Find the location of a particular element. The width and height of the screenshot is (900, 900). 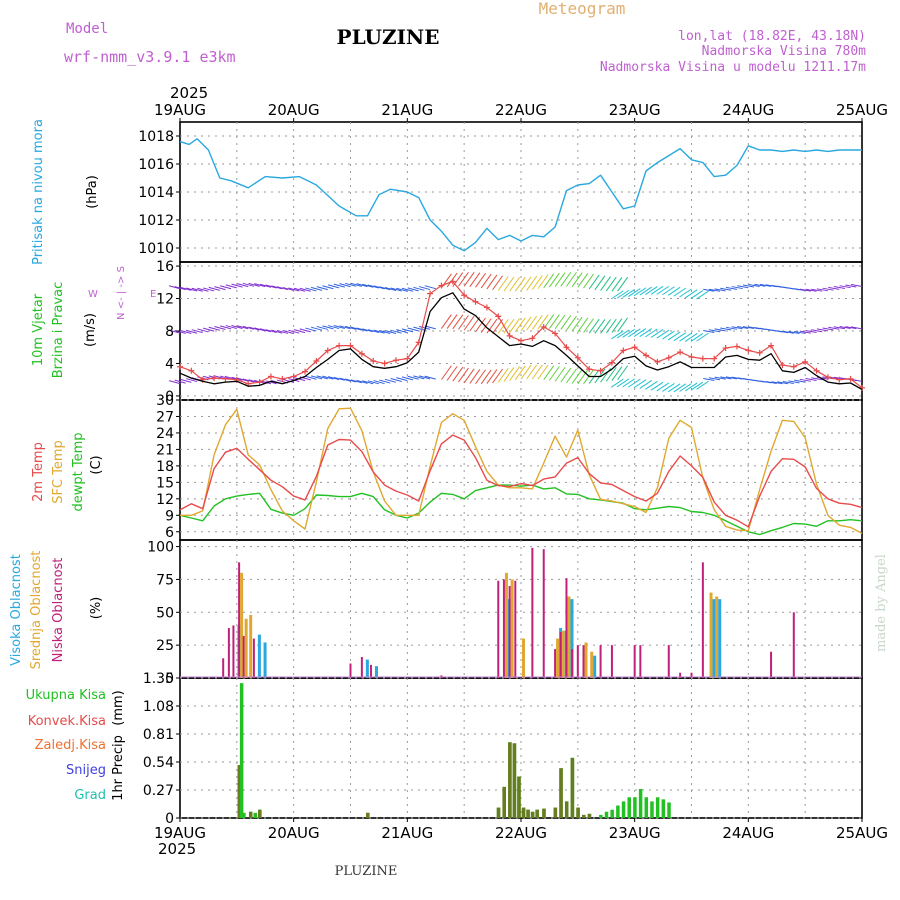

x-tick-label-top: 21AUG is located at coordinates (407, 110).